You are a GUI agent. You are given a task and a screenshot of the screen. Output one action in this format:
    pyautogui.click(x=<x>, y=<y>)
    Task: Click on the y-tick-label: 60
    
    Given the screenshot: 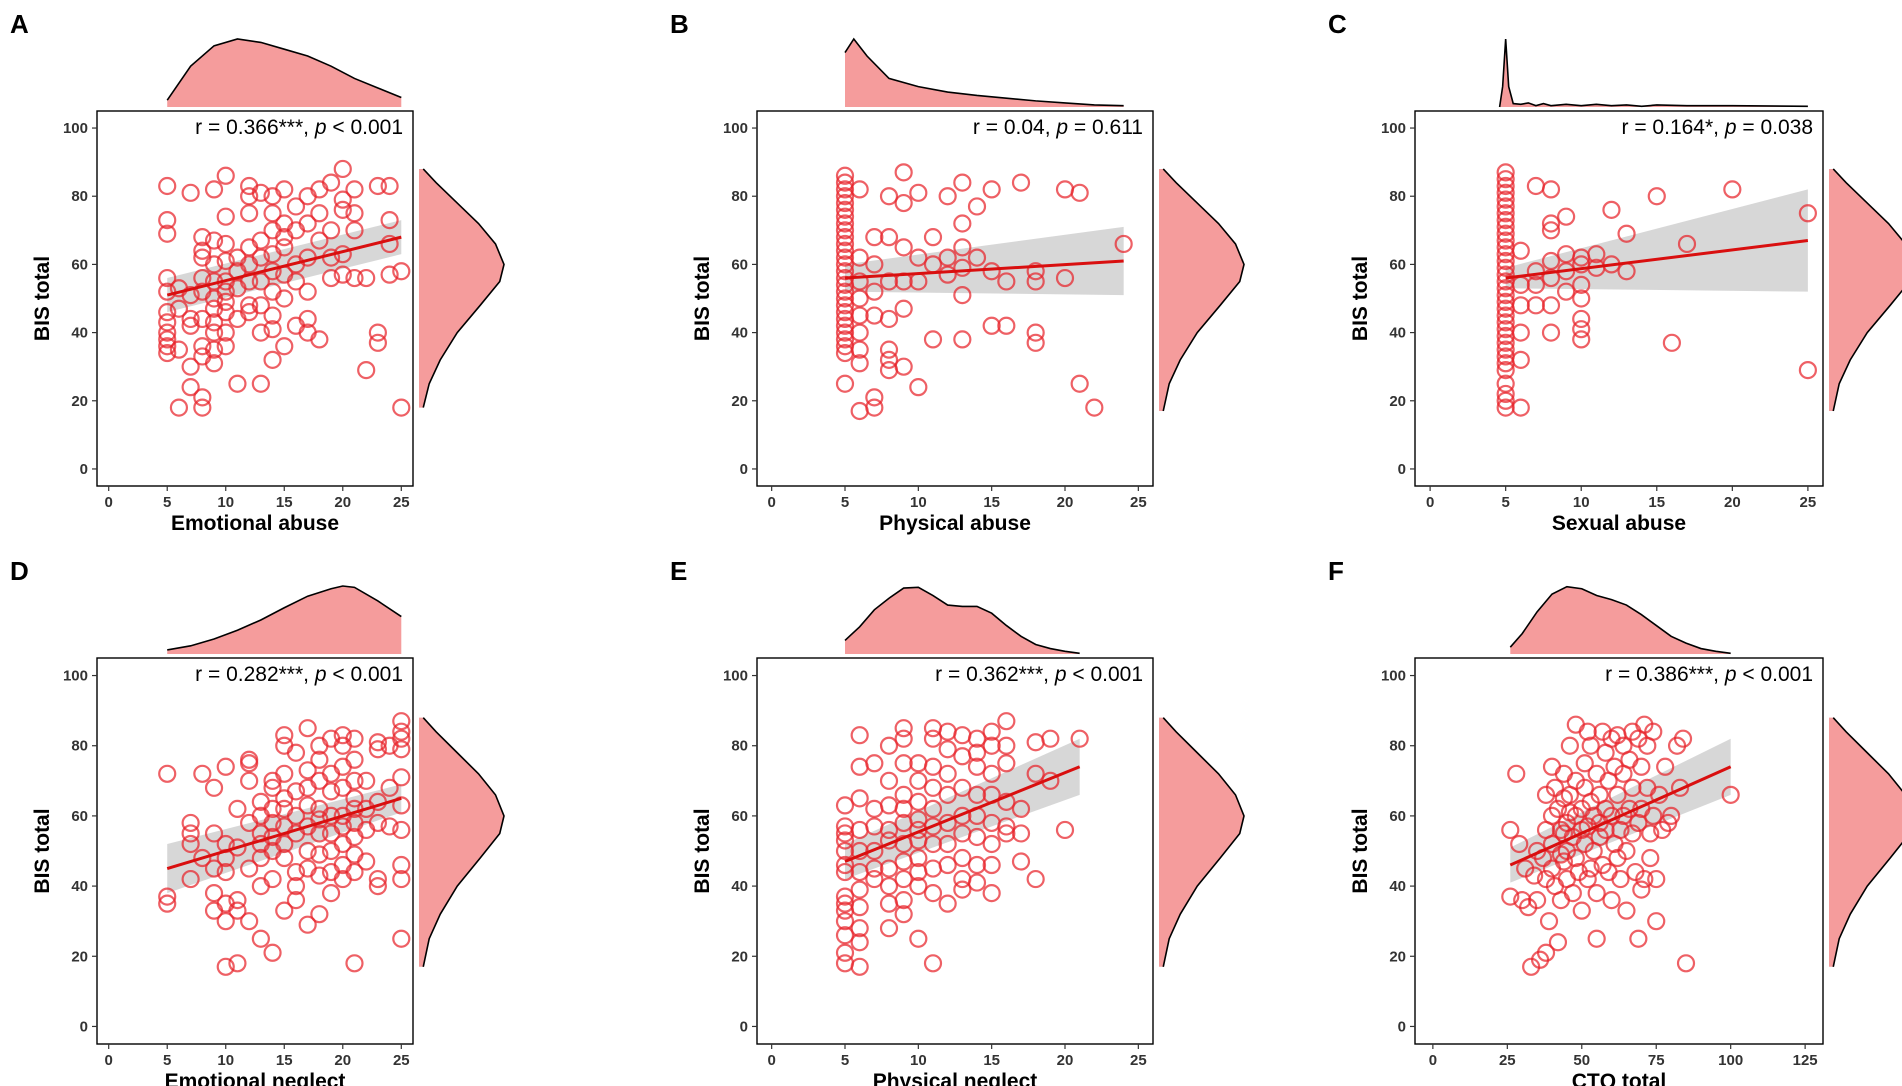 What is the action you would take?
    pyautogui.click(x=739, y=264)
    